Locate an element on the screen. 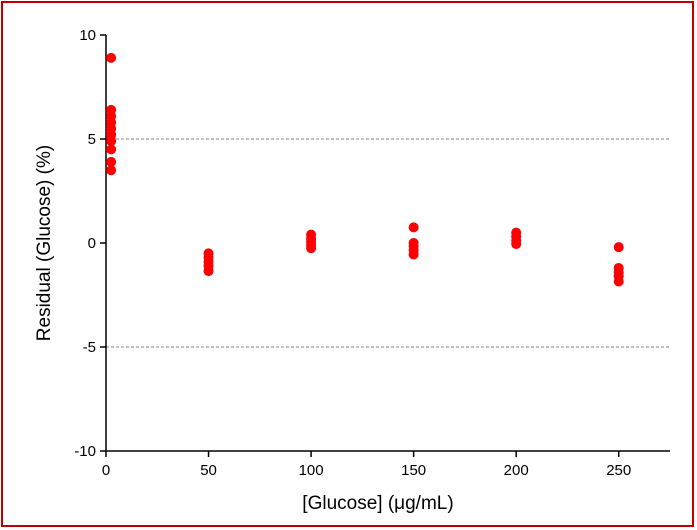  x-tick-label: 0 is located at coordinates (106, 470).